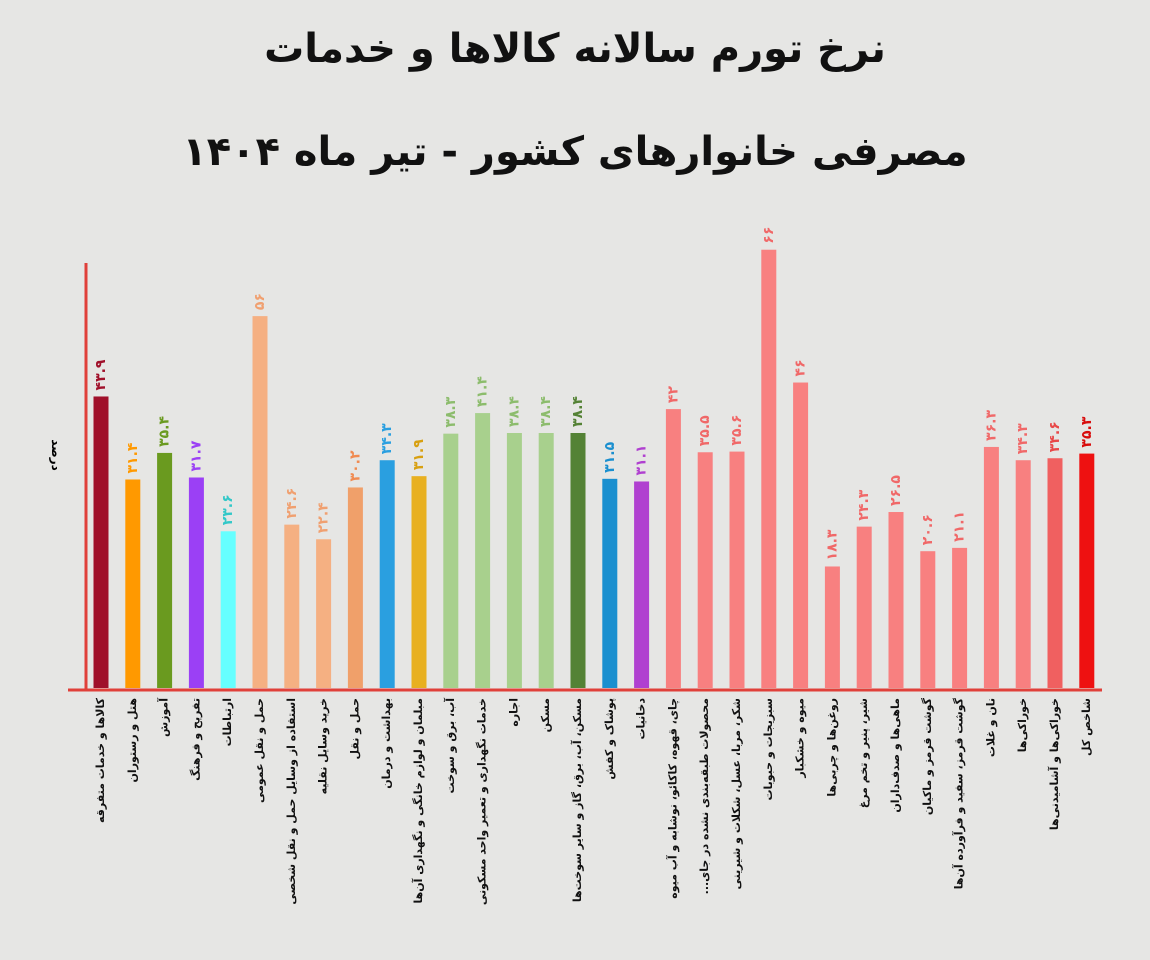 This screenshot has height=960, width=1150. I want to click on value-label: ۴۳.۹, so click(101, 374).